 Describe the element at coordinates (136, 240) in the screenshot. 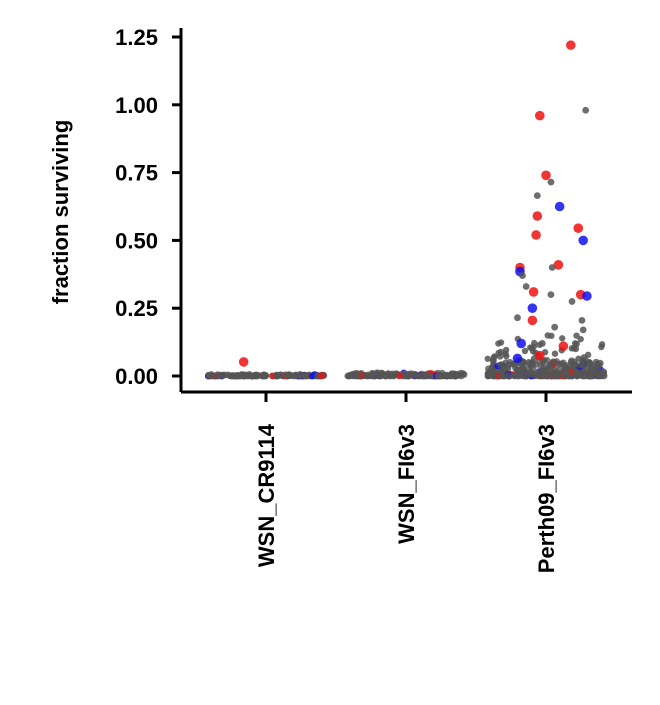

I see `y-tick-label: 0.50` at that location.